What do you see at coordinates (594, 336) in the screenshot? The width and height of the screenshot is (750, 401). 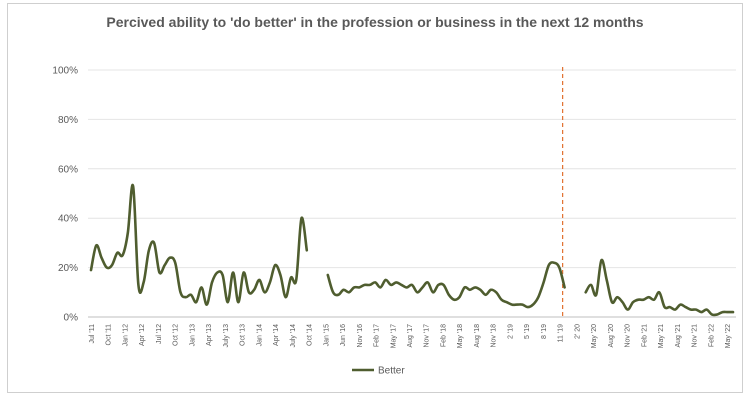 I see `x-tick-label: May '20` at bounding box center [594, 336].